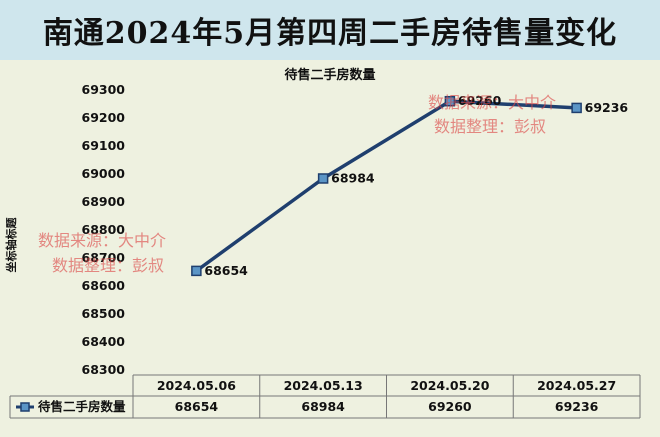 The image size is (660, 437). I want to click on y-tick-label: 69200, so click(104, 117).